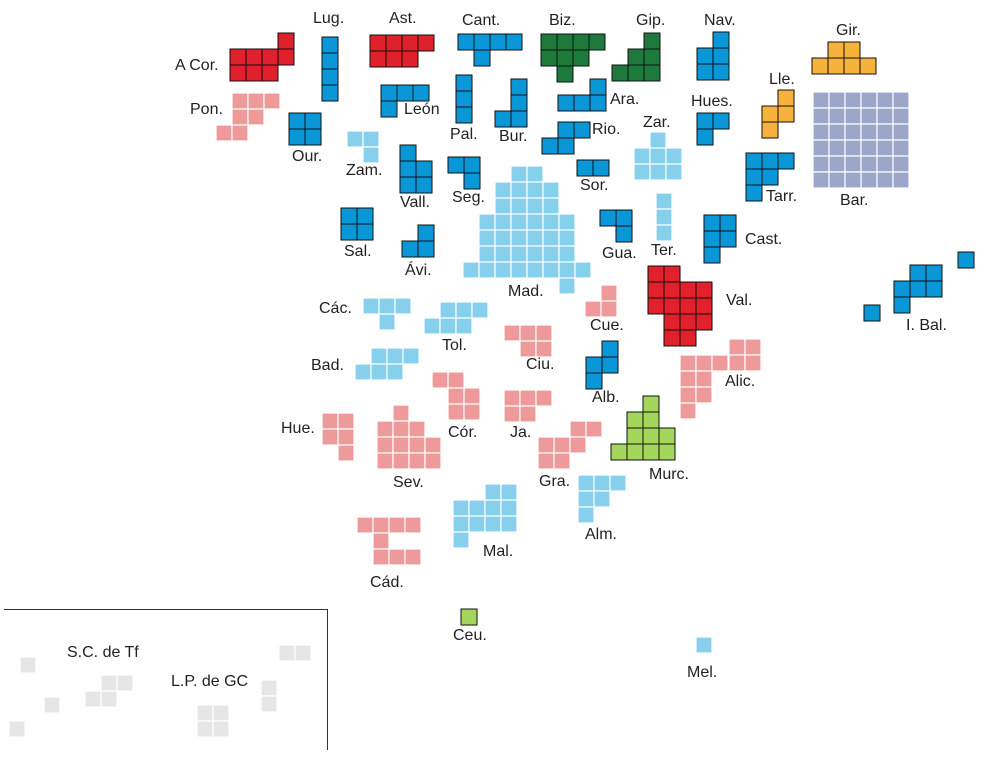  I want to click on province-hue-seats, so click(338, 437).